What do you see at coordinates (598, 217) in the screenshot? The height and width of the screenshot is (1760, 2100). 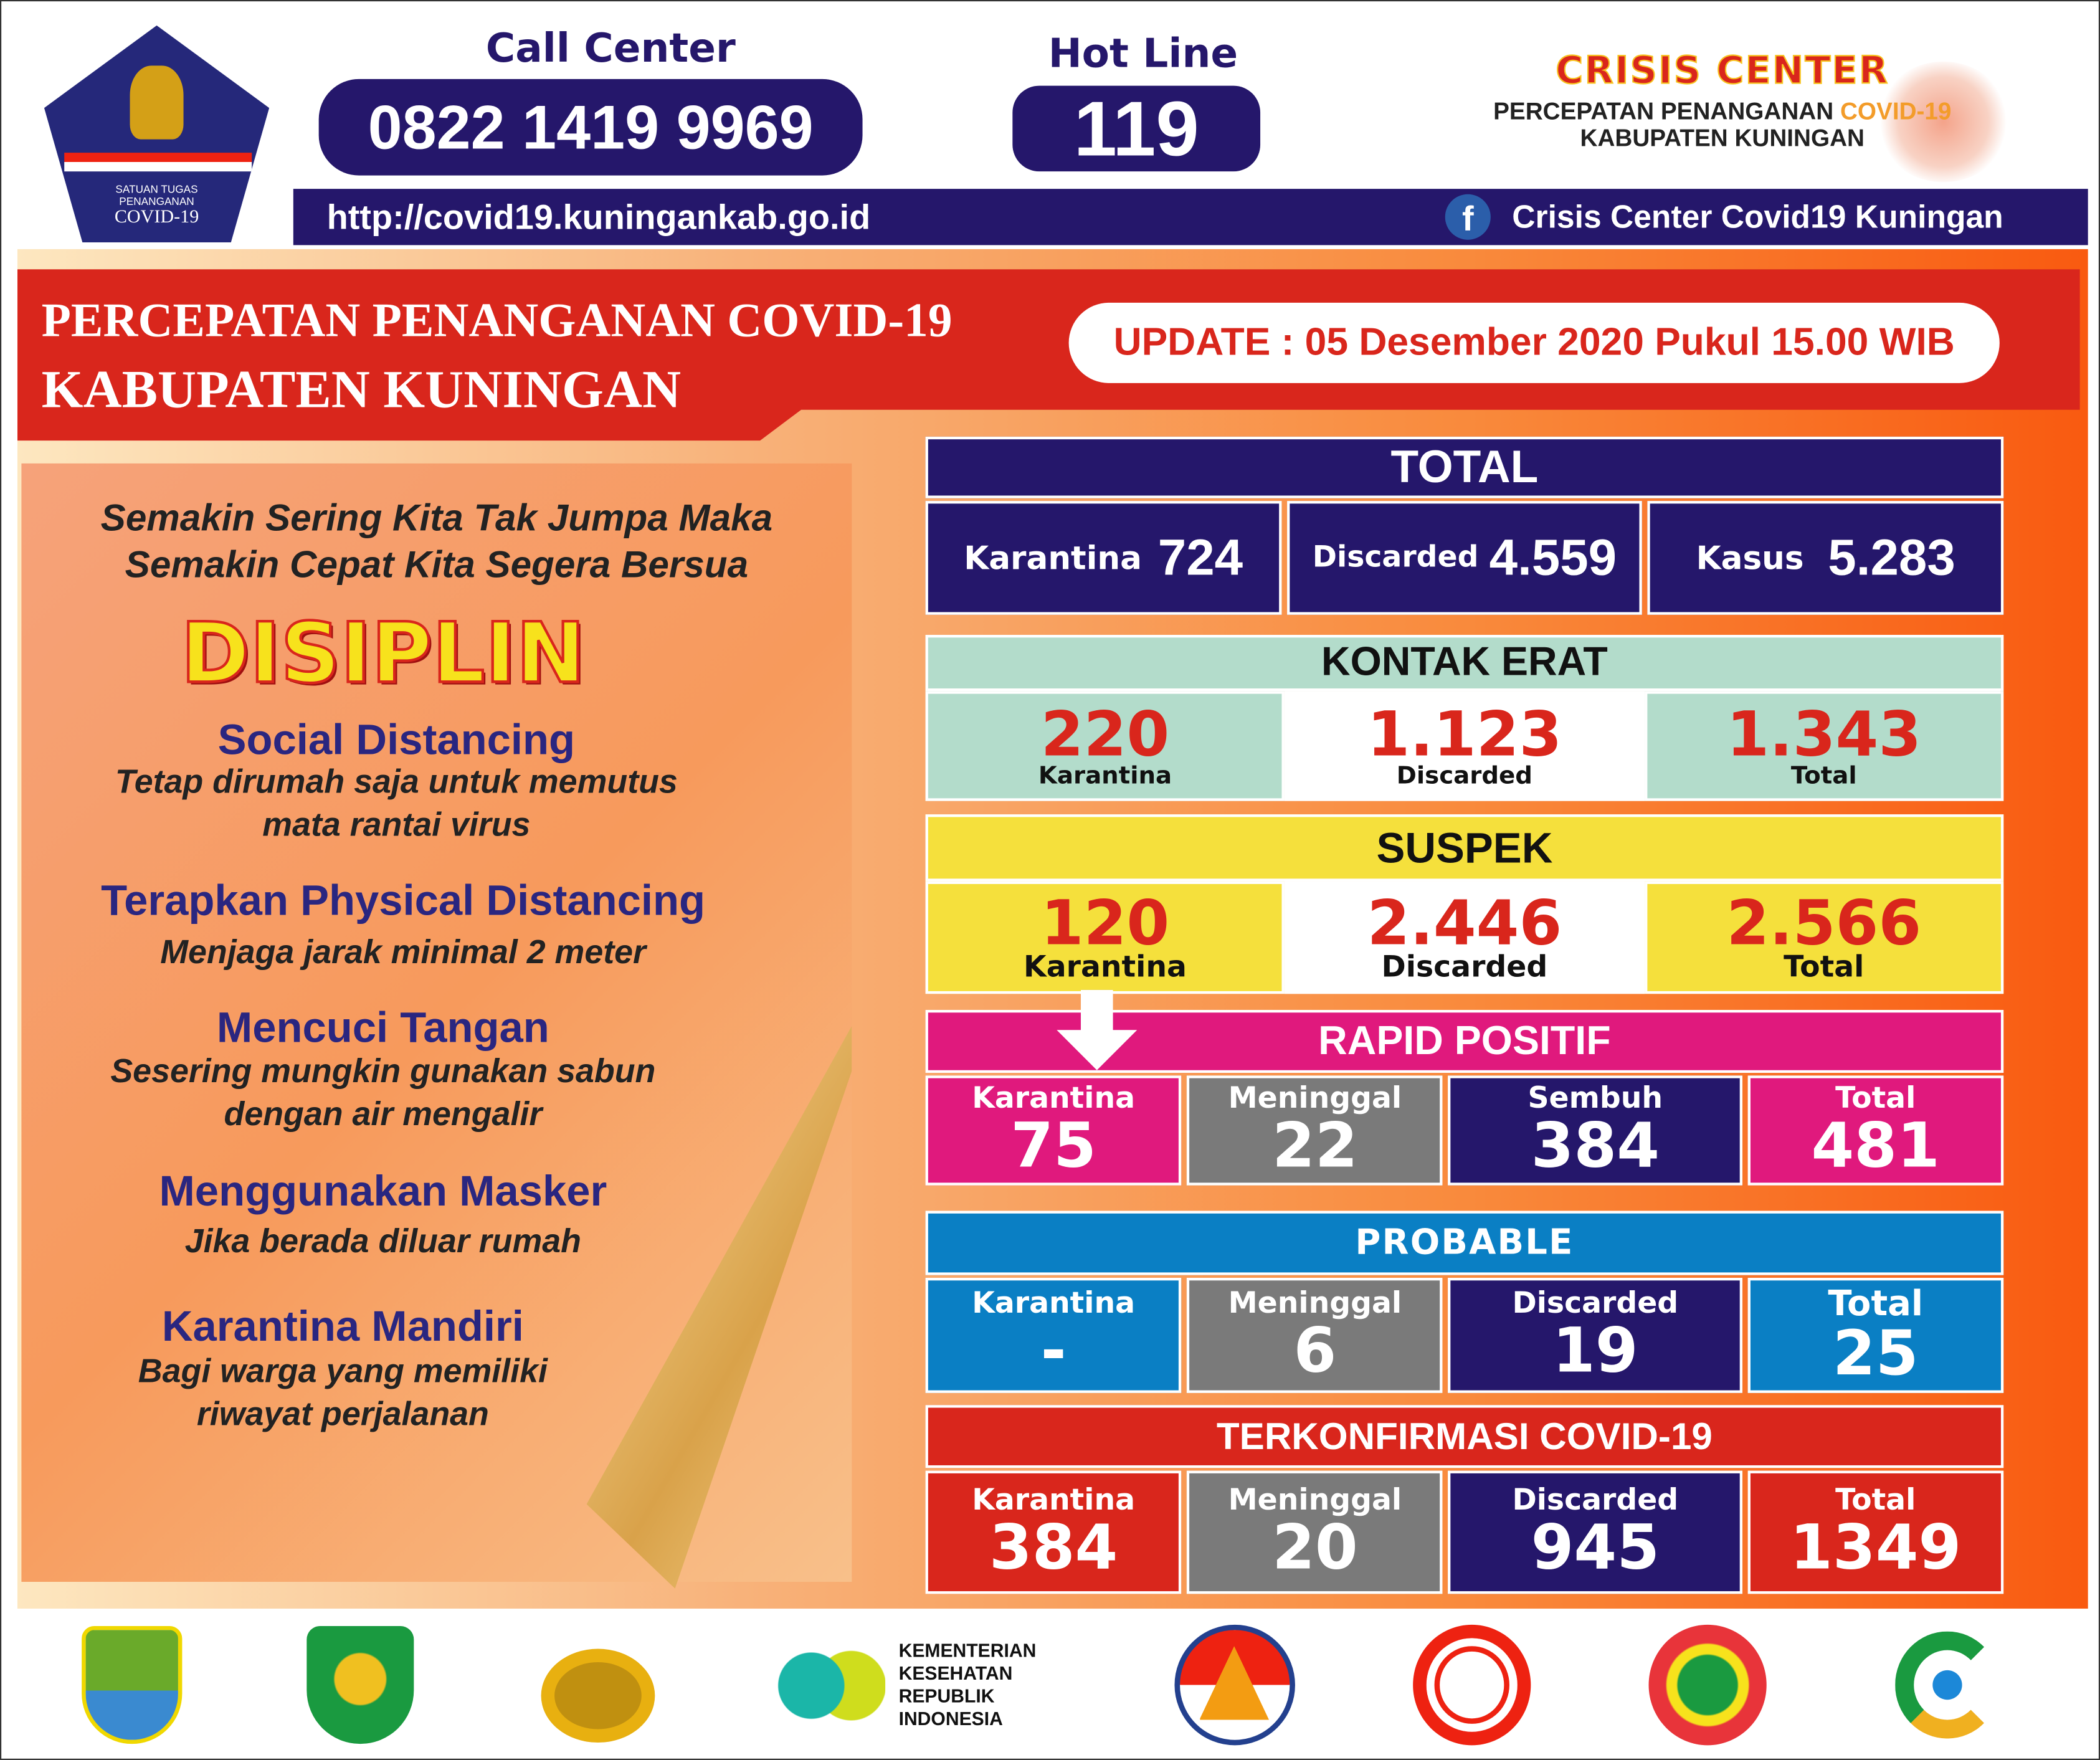 I see `website-link: http://covid19.kuningankab.go.id` at bounding box center [598, 217].